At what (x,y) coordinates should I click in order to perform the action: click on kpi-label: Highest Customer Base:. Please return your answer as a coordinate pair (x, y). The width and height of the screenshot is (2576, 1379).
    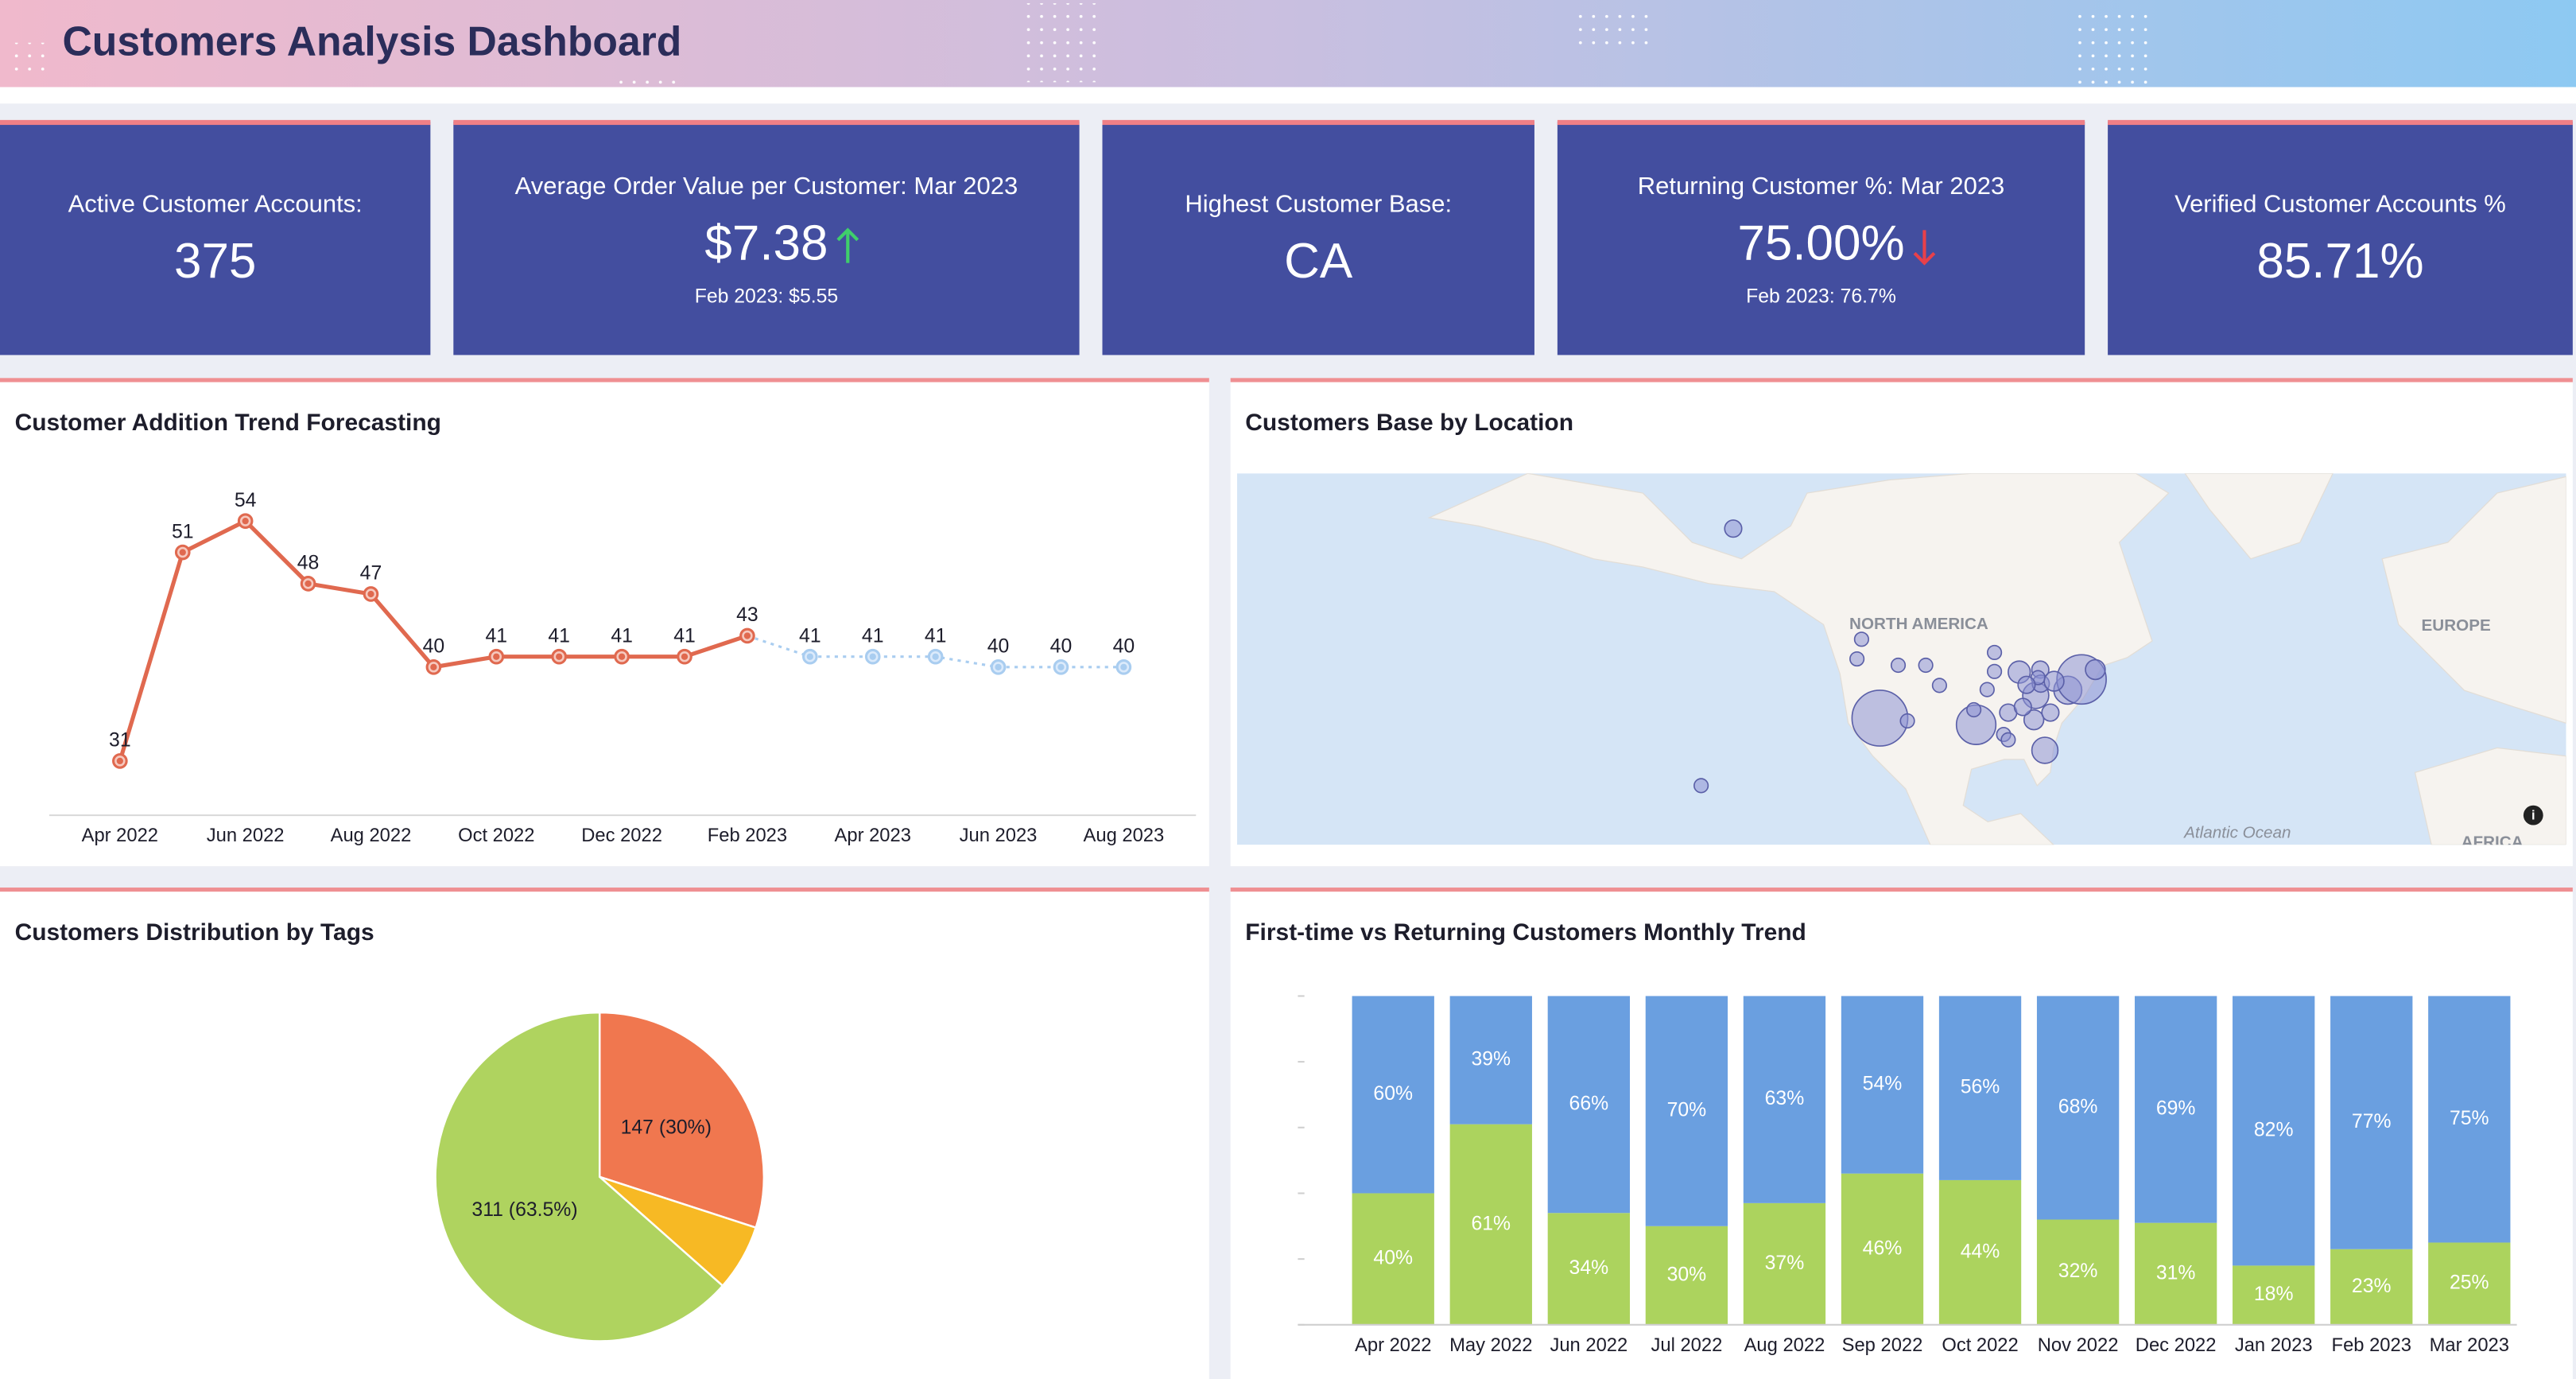
    Looking at the image, I should click on (1319, 204).